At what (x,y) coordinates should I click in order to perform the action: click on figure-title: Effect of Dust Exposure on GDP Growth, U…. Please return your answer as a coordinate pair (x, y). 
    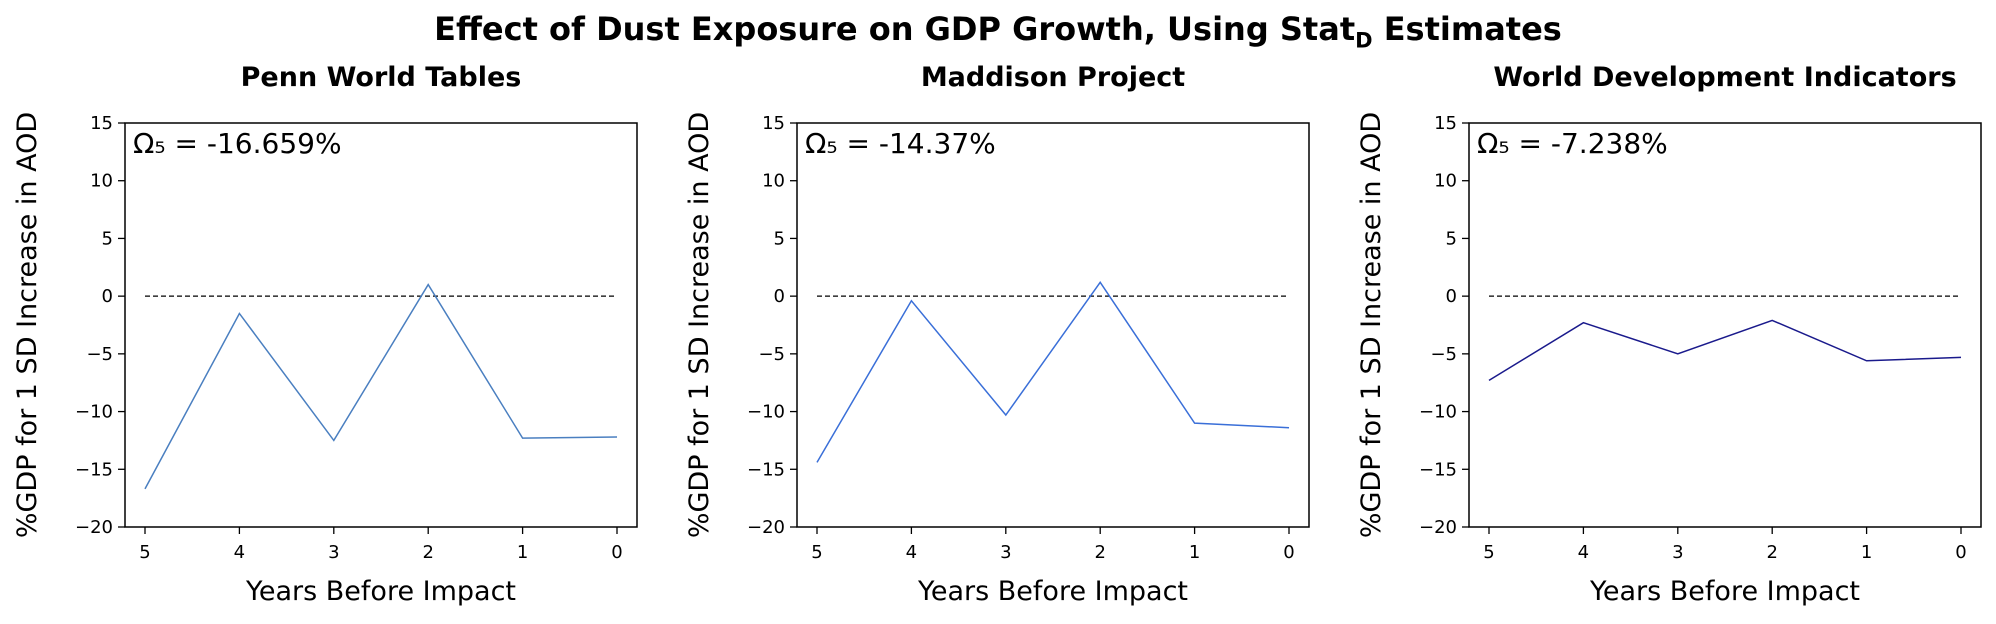
    Looking at the image, I should click on (998, 31).